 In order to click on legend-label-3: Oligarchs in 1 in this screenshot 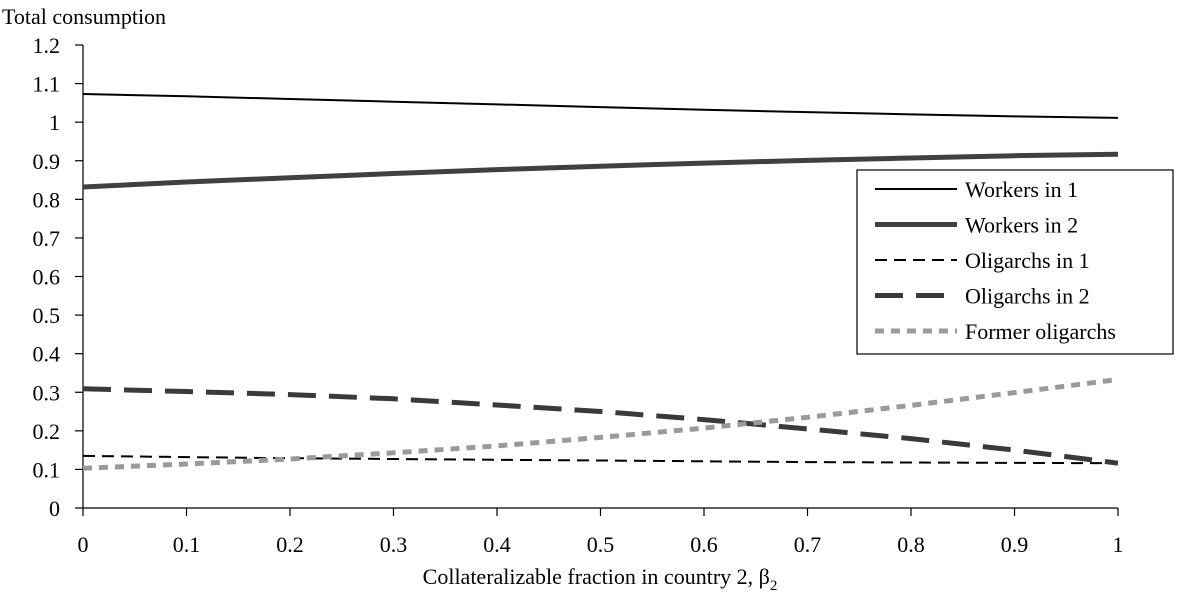, I will do `click(1027, 260)`.